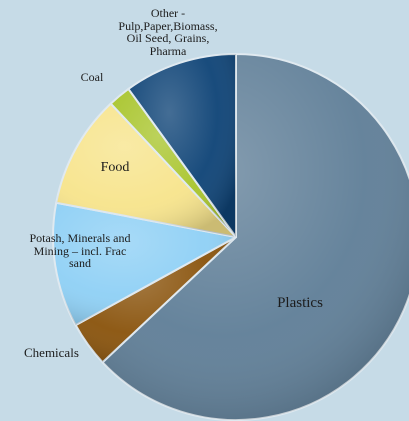 Image resolution: width=409 pixels, height=421 pixels. What do you see at coordinates (115, 167) in the screenshot?
I see `label-food: Food` at bounding box center [115, 167].